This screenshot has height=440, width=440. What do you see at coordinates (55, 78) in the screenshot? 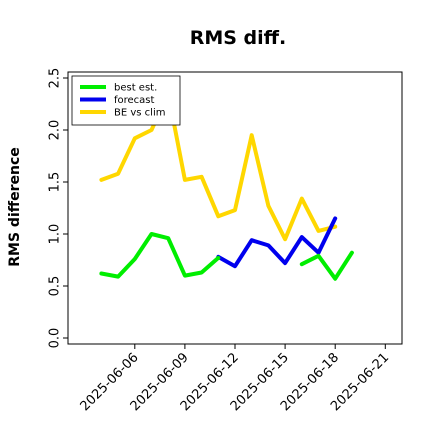
I see `y-tick-label: 2.5` at bounding box center [55, 78].